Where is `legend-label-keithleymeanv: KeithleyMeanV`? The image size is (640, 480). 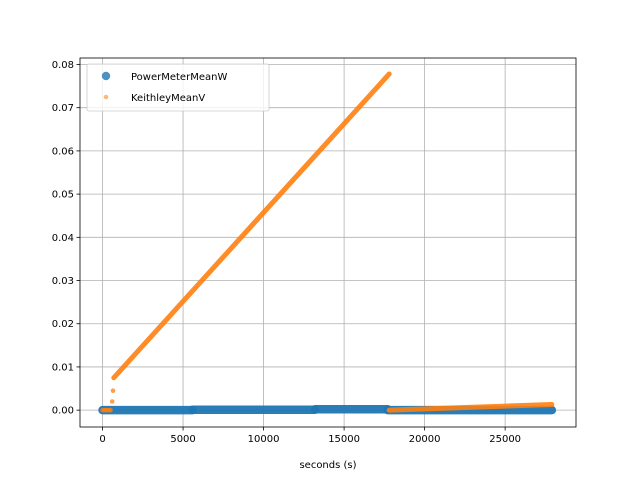 legend-label-keithleymeanv: KeithleyMeanV is located at coordinates (168, 98).